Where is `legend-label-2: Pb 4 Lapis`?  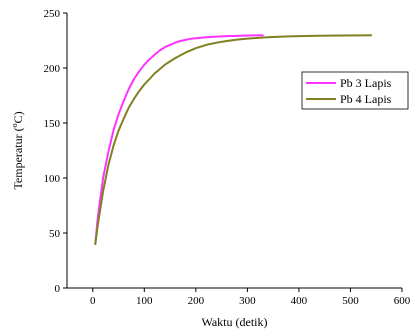
legend-label-2: Pb 4 Lapis is located at coordinates (366, 99).